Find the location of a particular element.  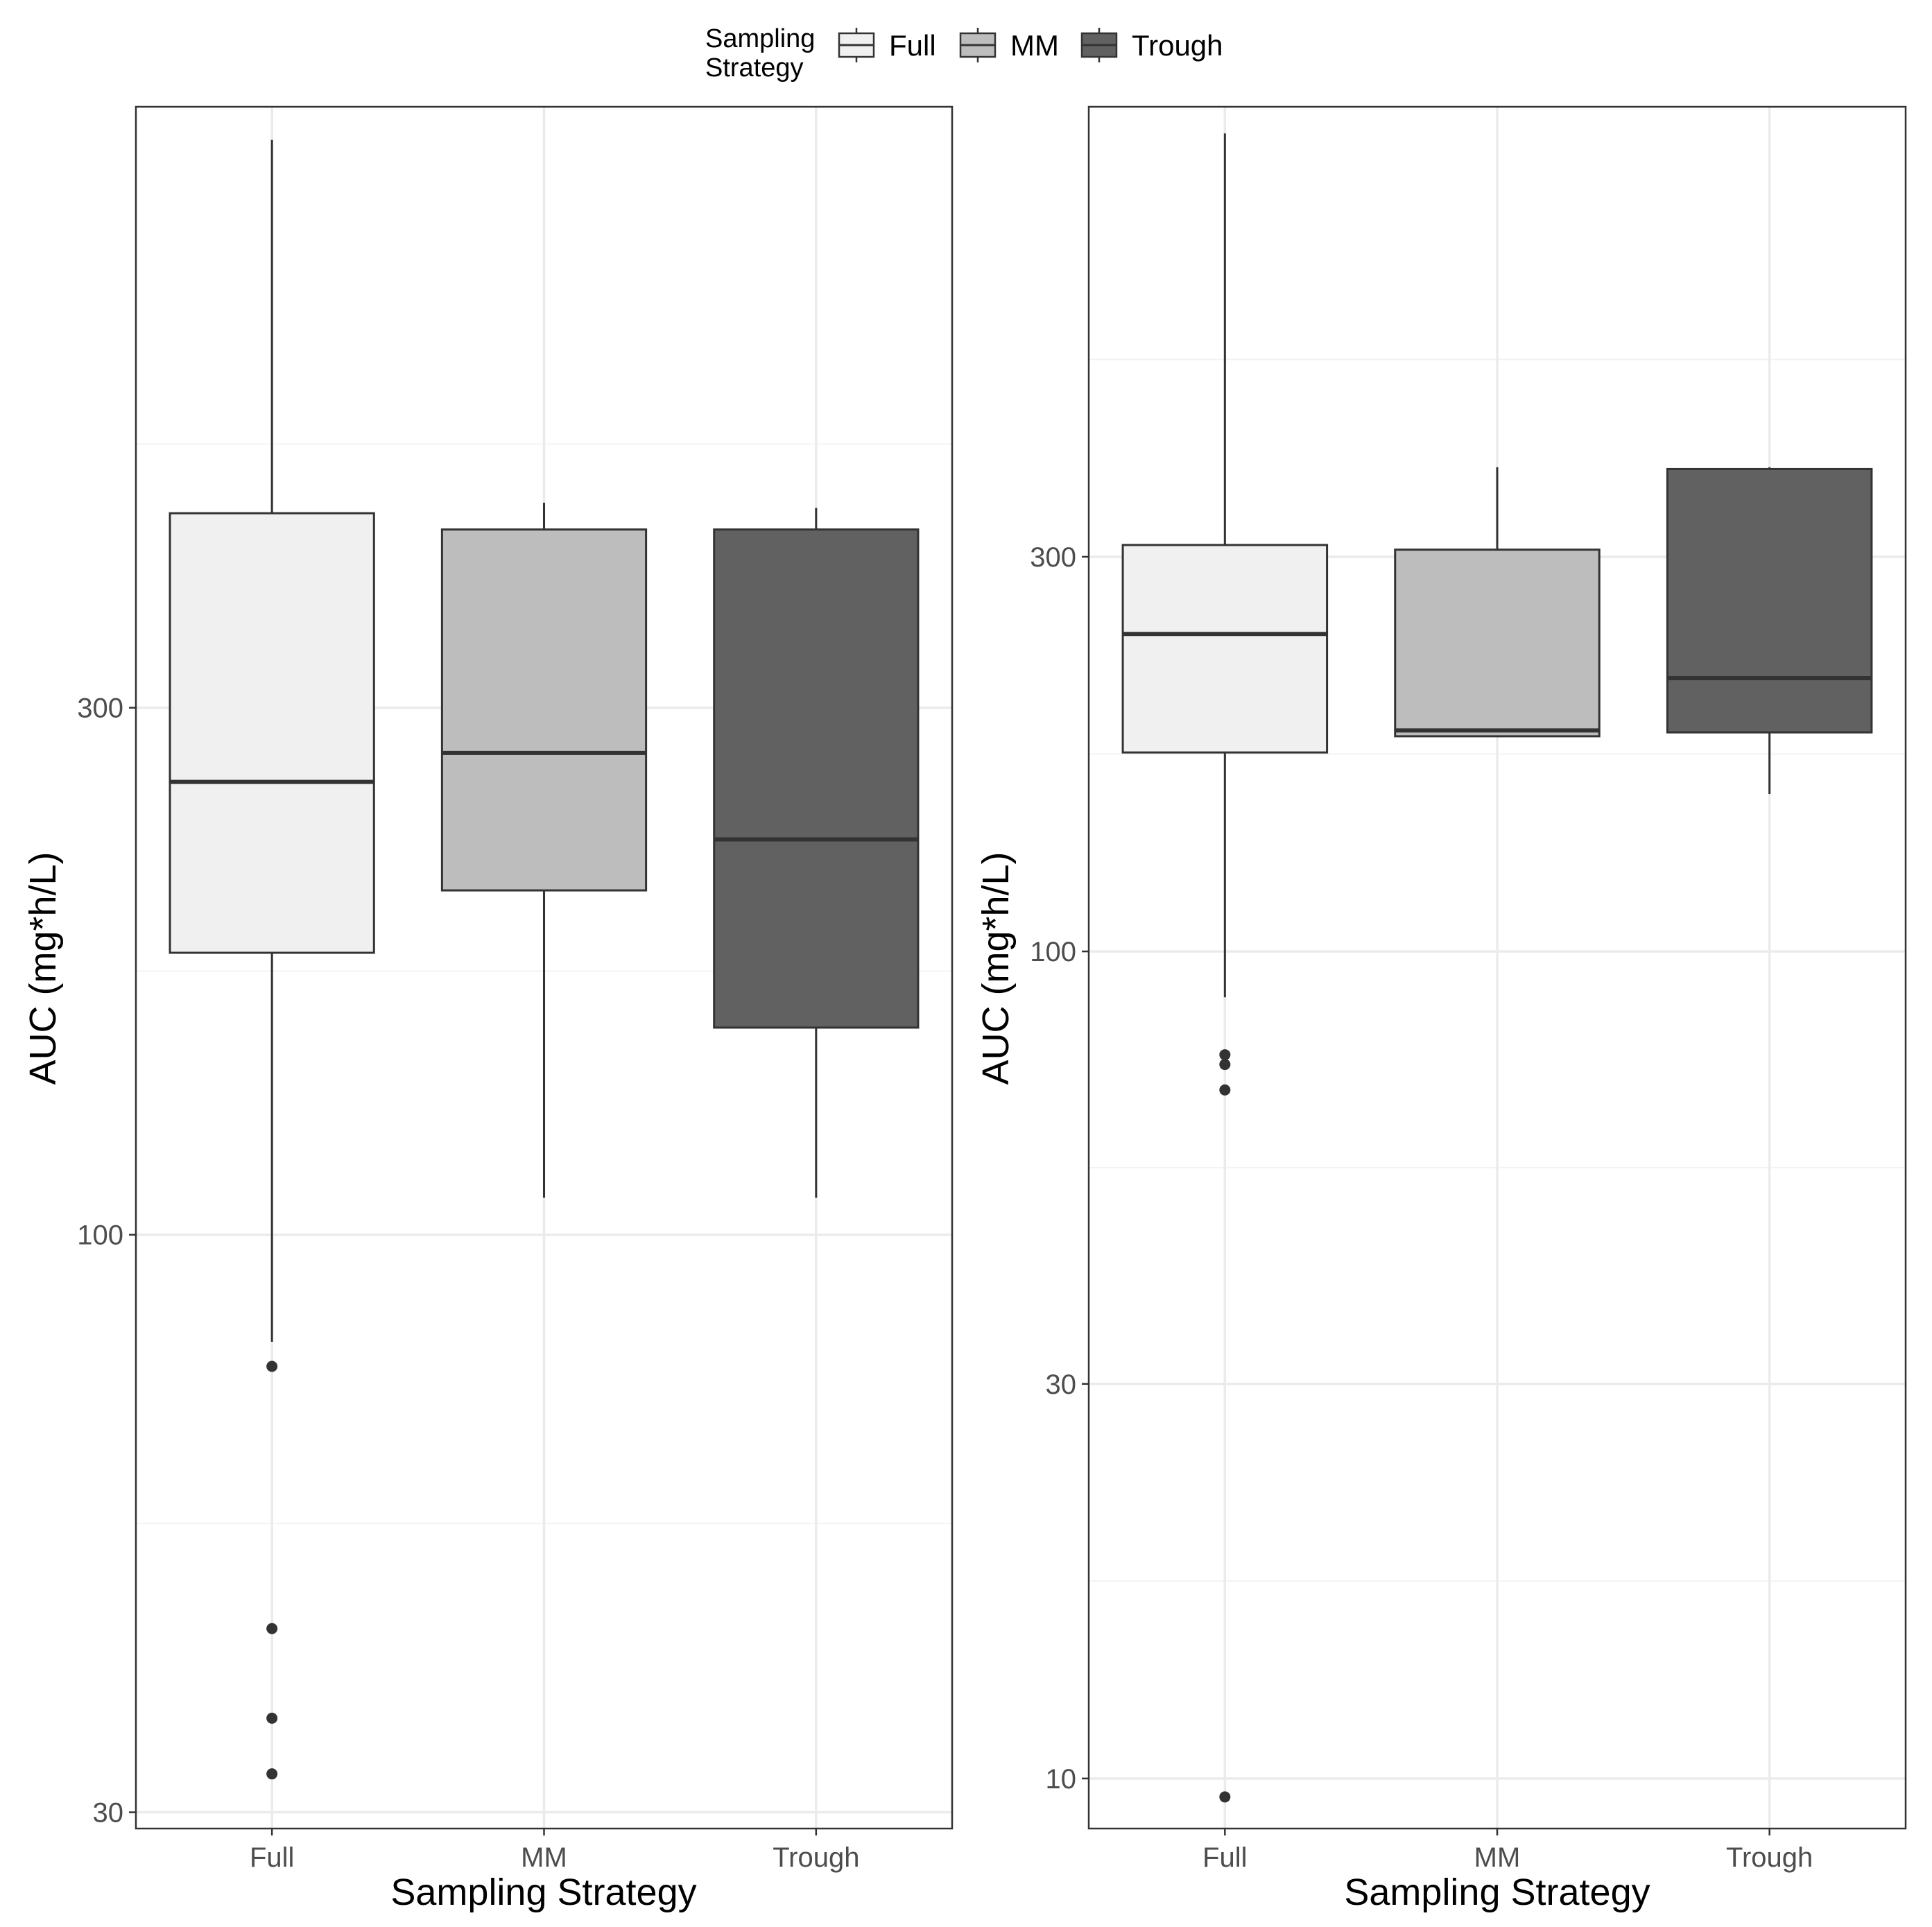

legend-entry-mm: MM is located at coordinates (1009, 45).